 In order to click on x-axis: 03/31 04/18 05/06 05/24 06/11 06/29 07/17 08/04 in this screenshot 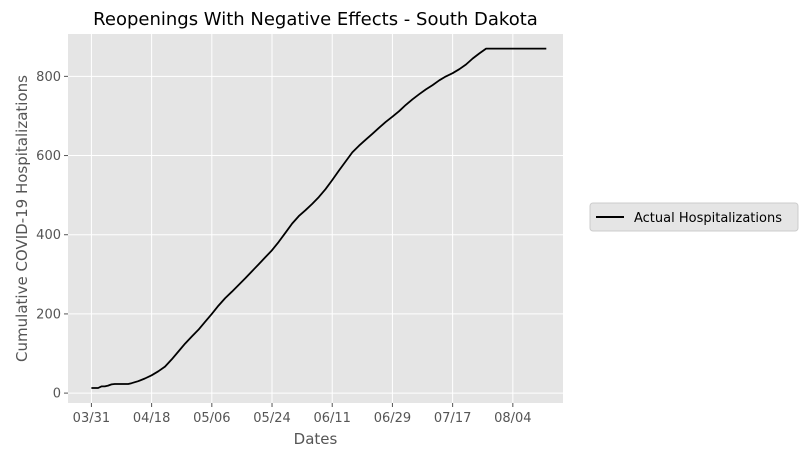, I will do `click(302, 414)`.